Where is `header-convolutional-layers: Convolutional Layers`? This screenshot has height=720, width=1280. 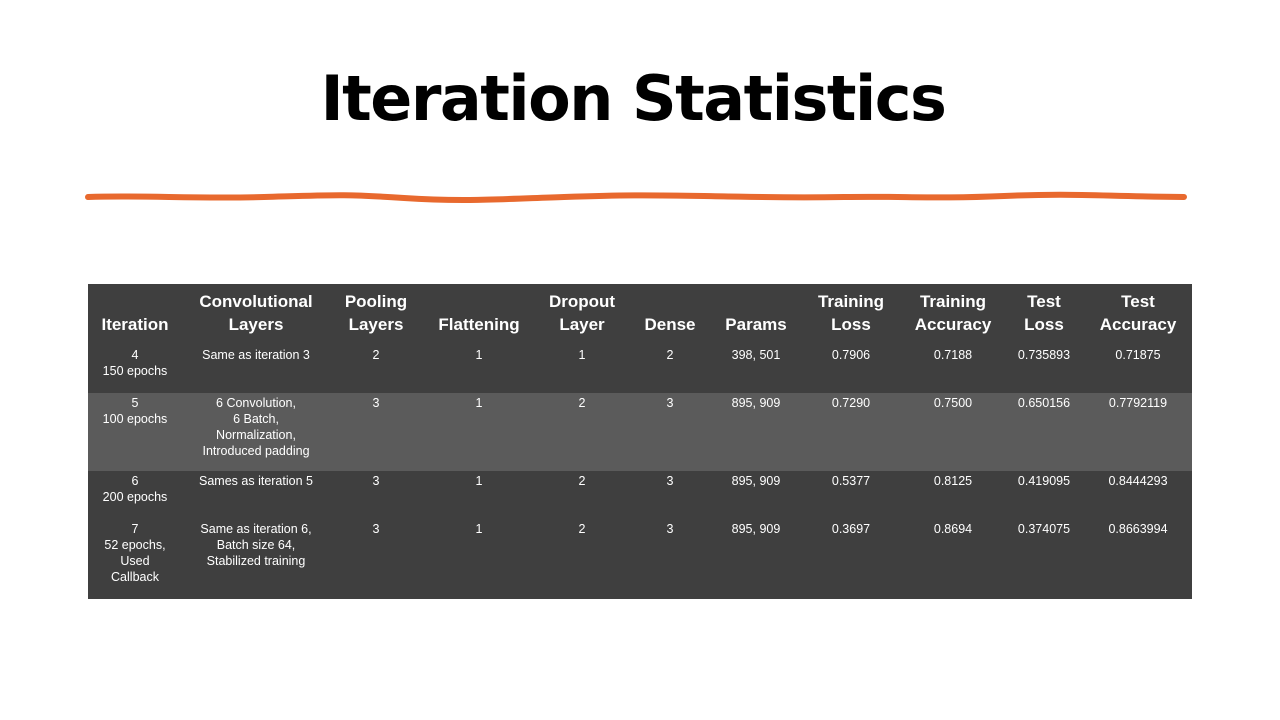
header-convolutional-layers: Convolutional Layers is located at coordinates (256, 314).